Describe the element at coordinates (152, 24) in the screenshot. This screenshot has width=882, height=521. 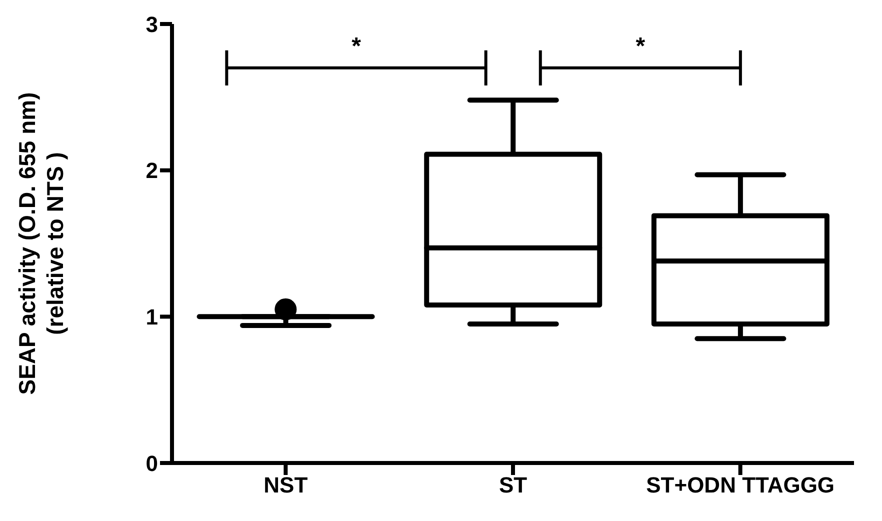
I see `y-tick-label: 3` at that location.